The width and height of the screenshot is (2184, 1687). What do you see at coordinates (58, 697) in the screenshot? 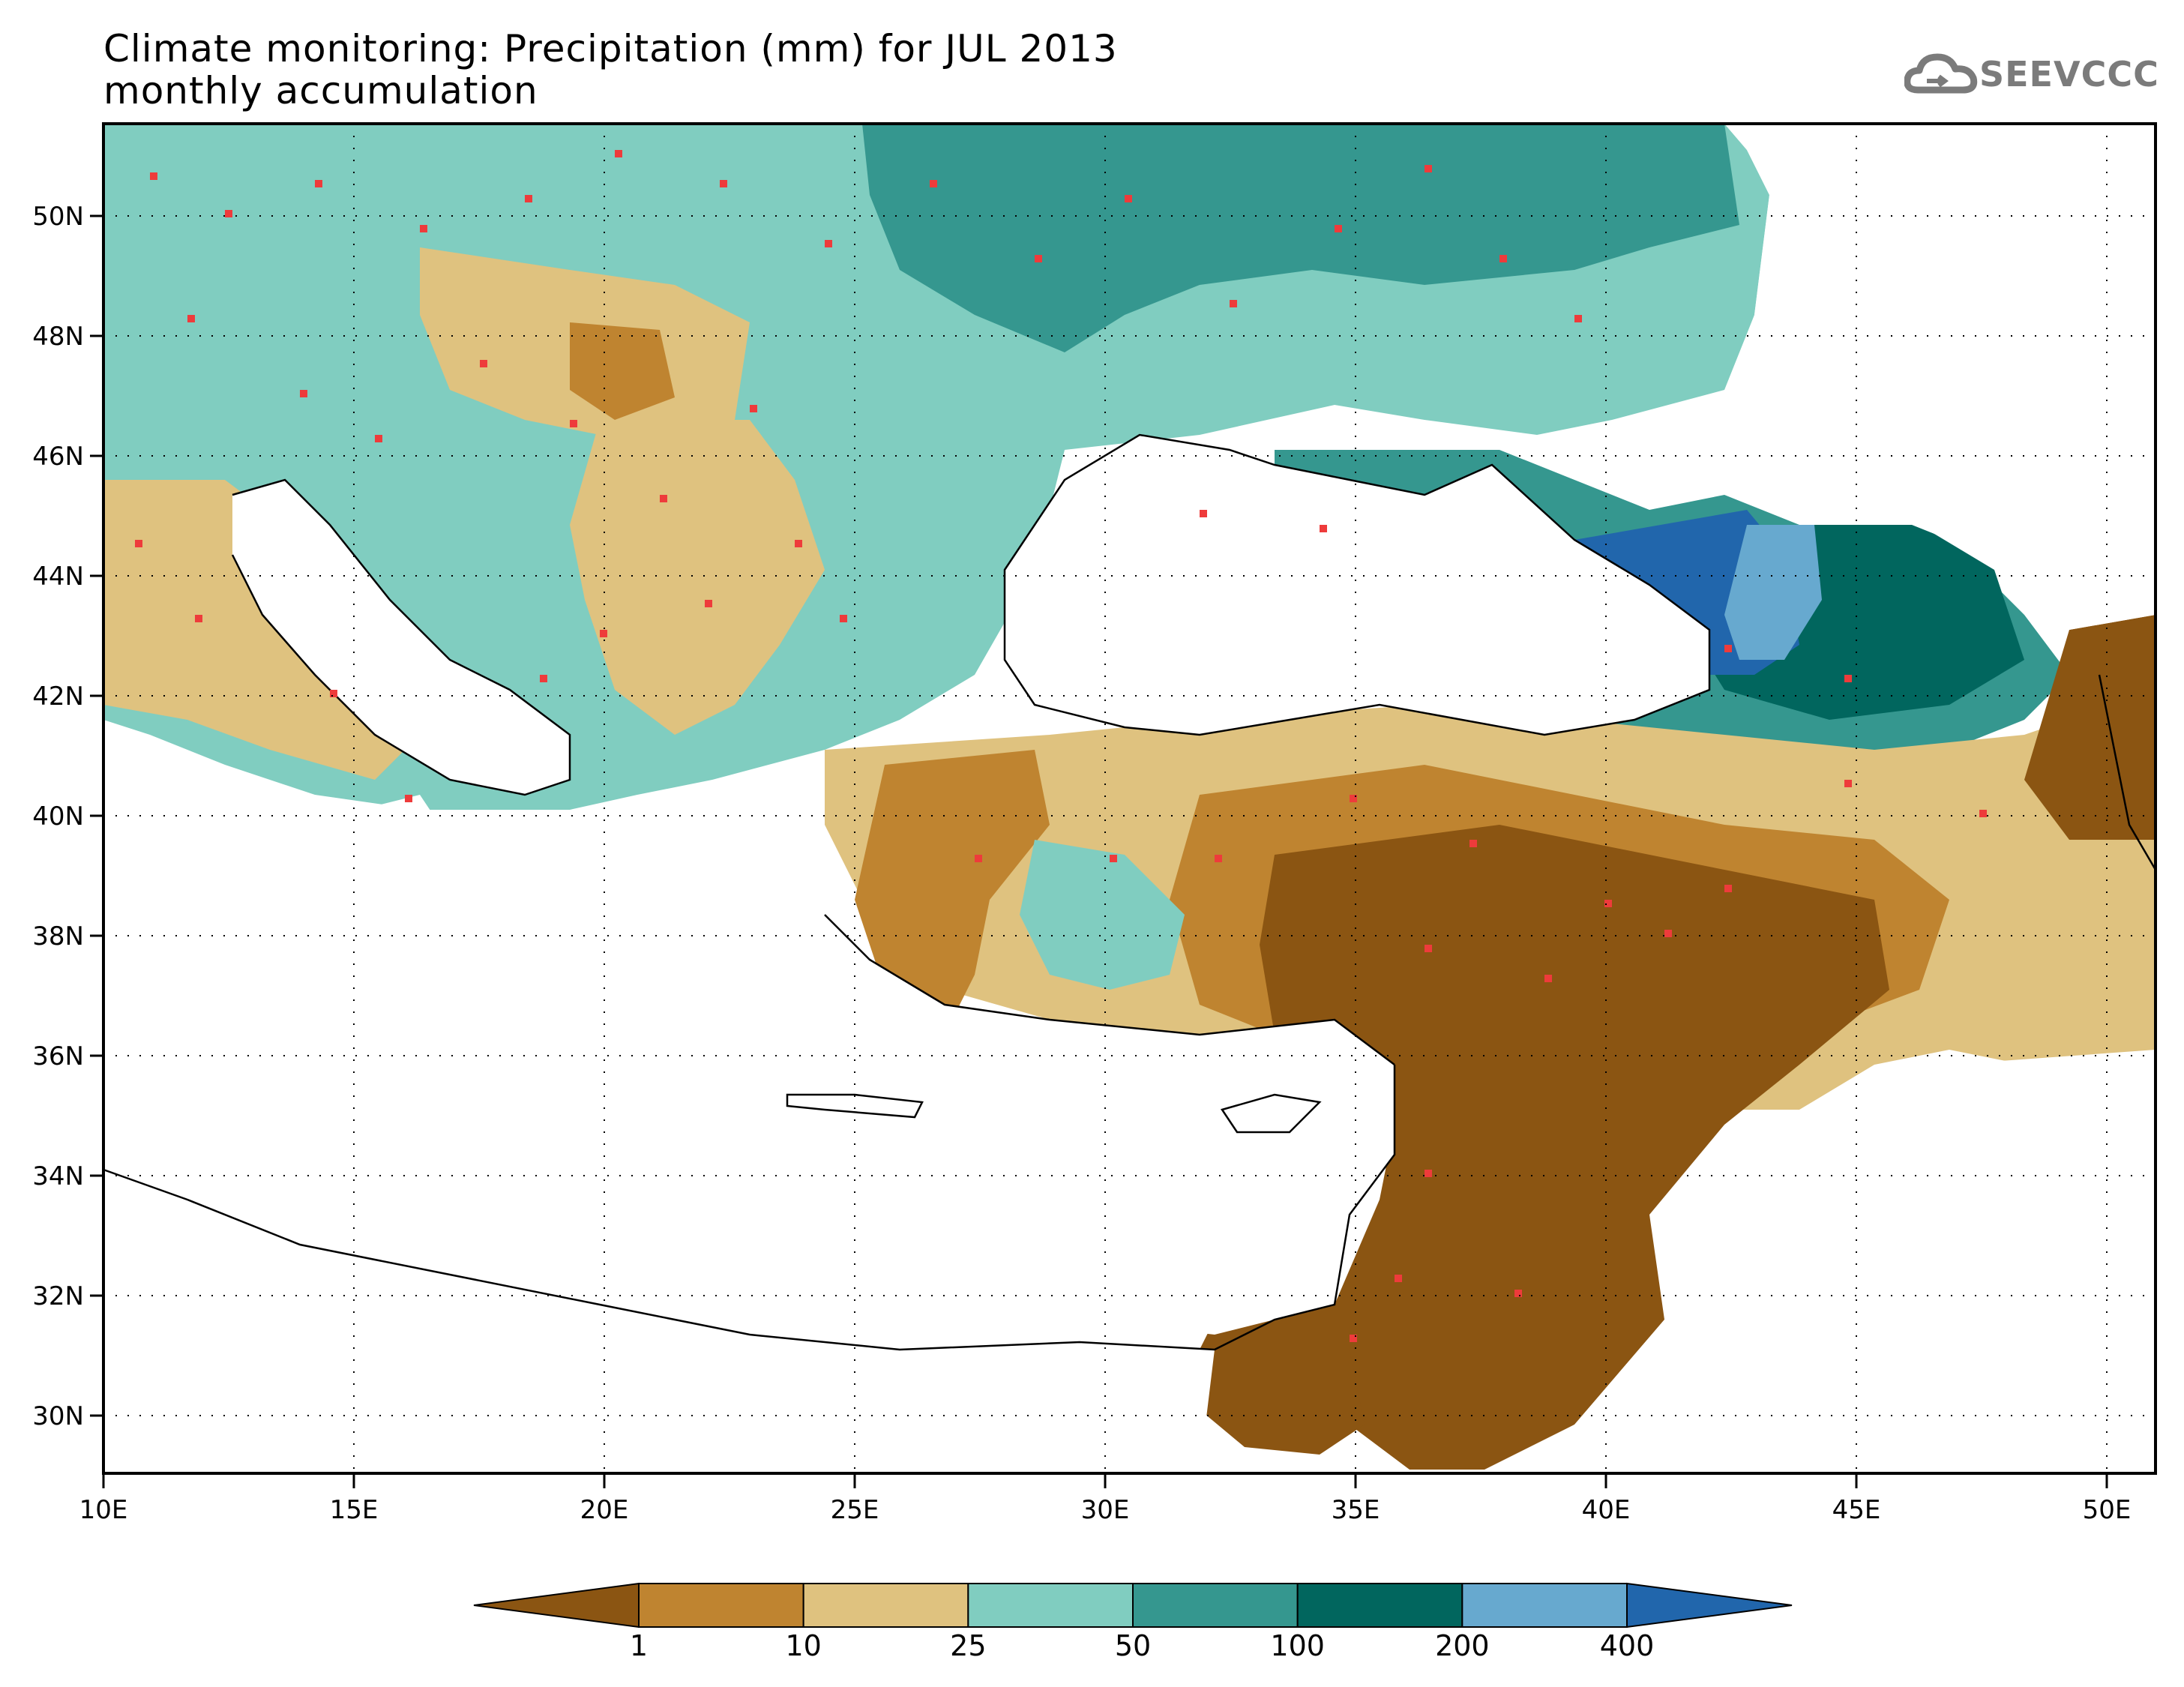
I see `lat-label: 42N` at bounding box center [58, 697].